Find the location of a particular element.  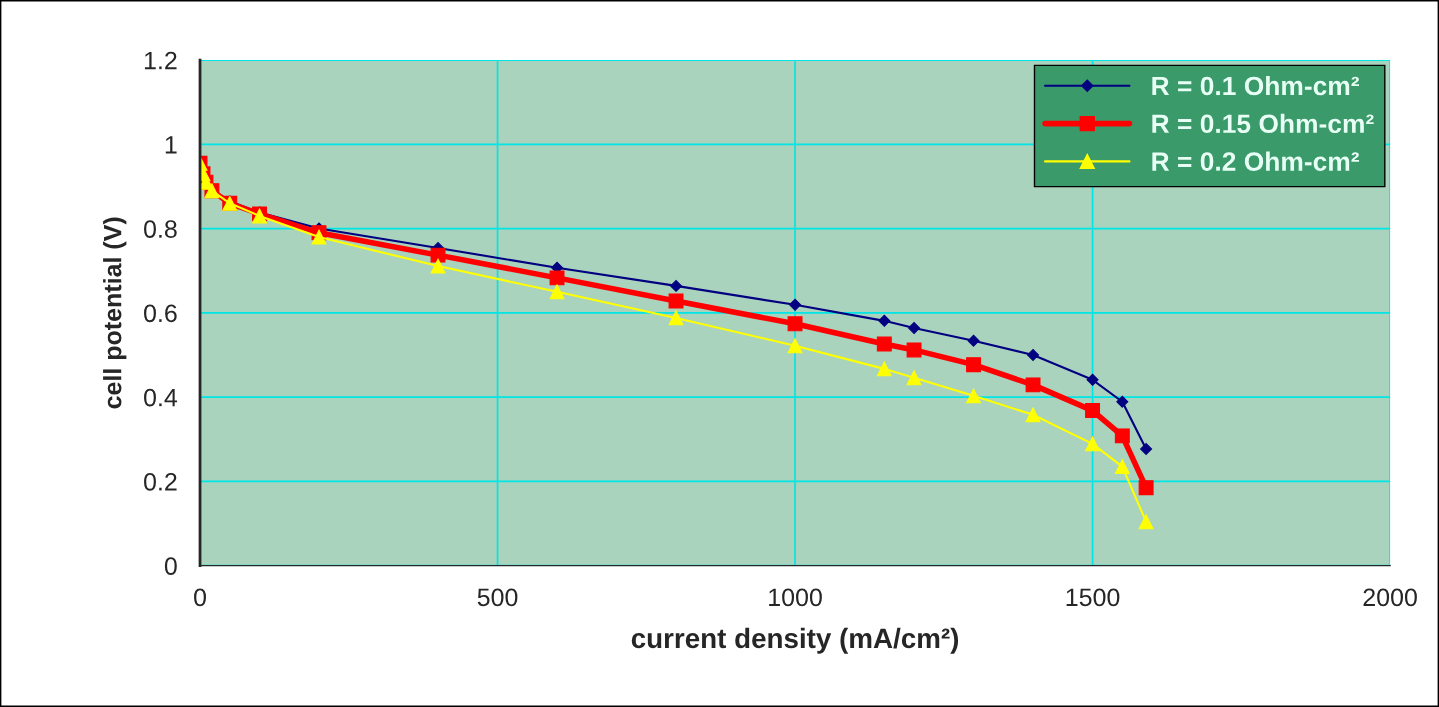

y-tick-label: 0.8 is located at coordinates (160, 229).